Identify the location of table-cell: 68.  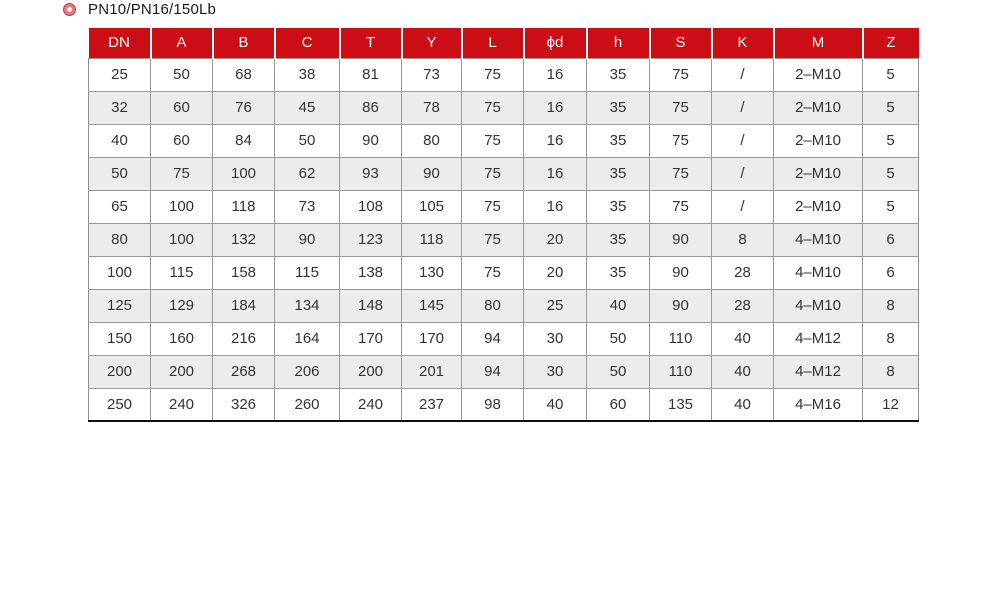
(243, 74).